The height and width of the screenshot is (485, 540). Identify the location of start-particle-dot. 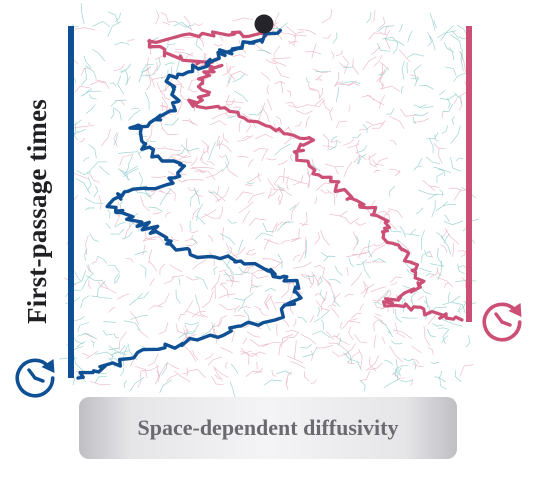
(264, 24).